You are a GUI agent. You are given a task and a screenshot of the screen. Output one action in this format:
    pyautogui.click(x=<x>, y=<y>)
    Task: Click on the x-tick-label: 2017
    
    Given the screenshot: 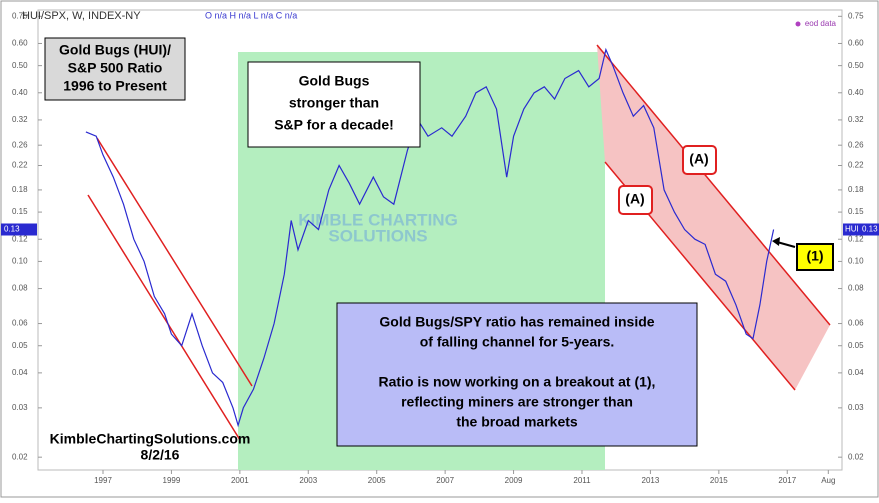 What is the action you would take?
    pyautogui.click(x=787, y=480)
    